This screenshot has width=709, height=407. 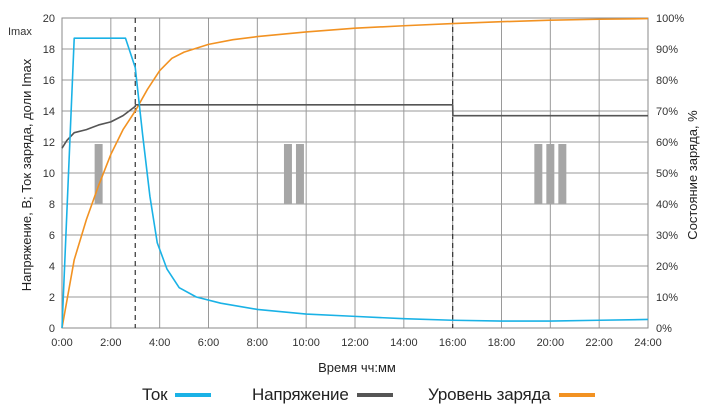 I want to click on y-right-tick-label: 100%, so click(x=670, y=19).